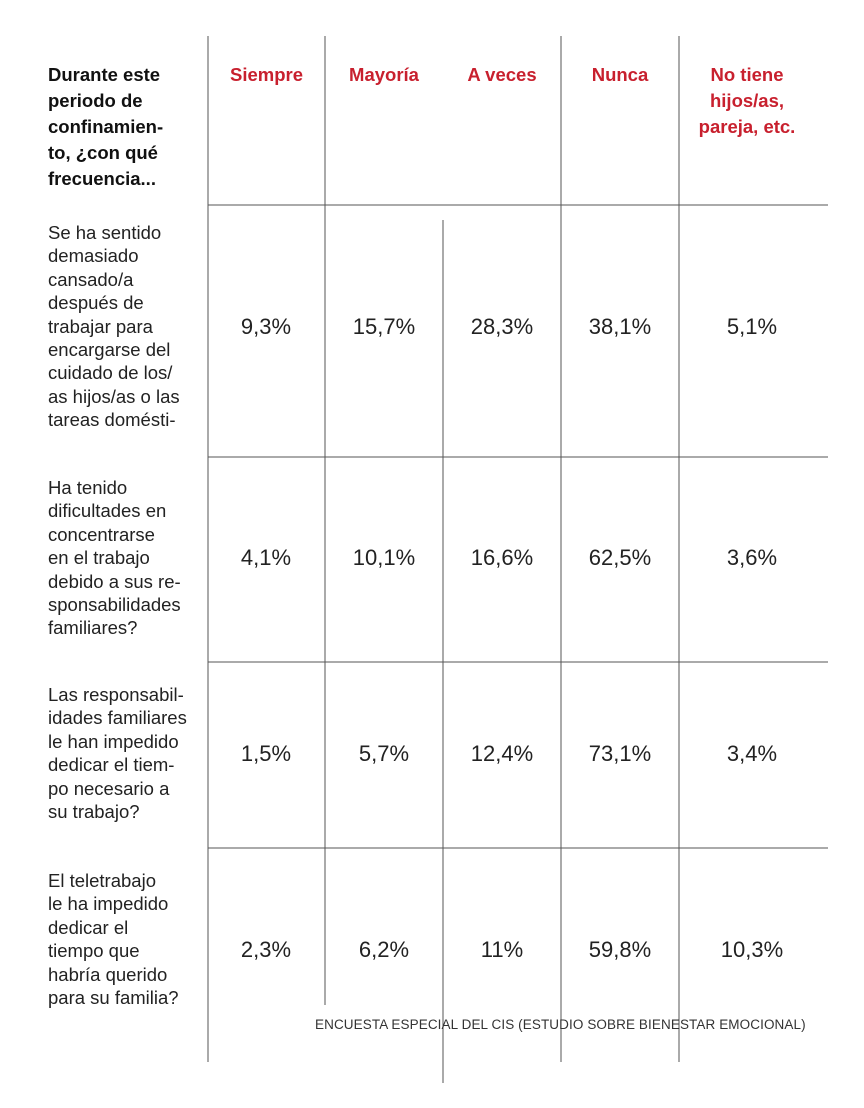 The image size is (864, 1108). What do you see at coordinates (620, 753) in the screenshot?
I see `cell-value: 73,1%` at bounding box center [620, 753].